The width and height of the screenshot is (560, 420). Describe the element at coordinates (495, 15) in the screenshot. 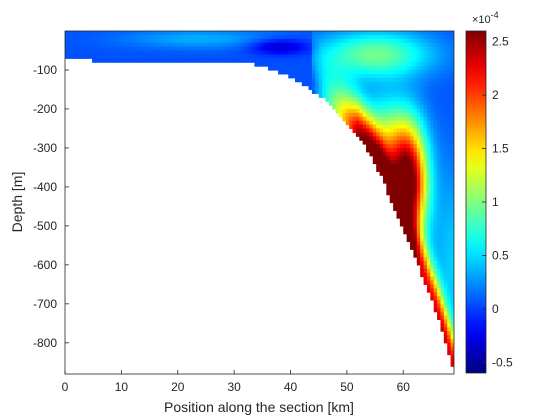

I see `colorbar-exponent-power: -4` at that location.